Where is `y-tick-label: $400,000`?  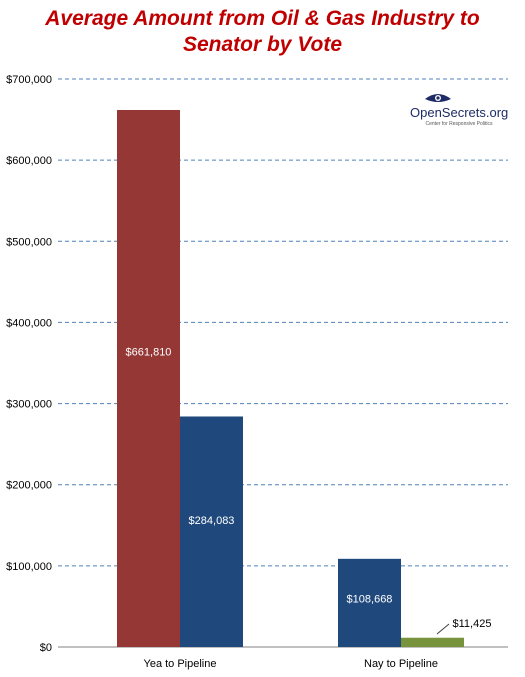 y-tick-label: $400,000 is located at coordinates (29, 323).